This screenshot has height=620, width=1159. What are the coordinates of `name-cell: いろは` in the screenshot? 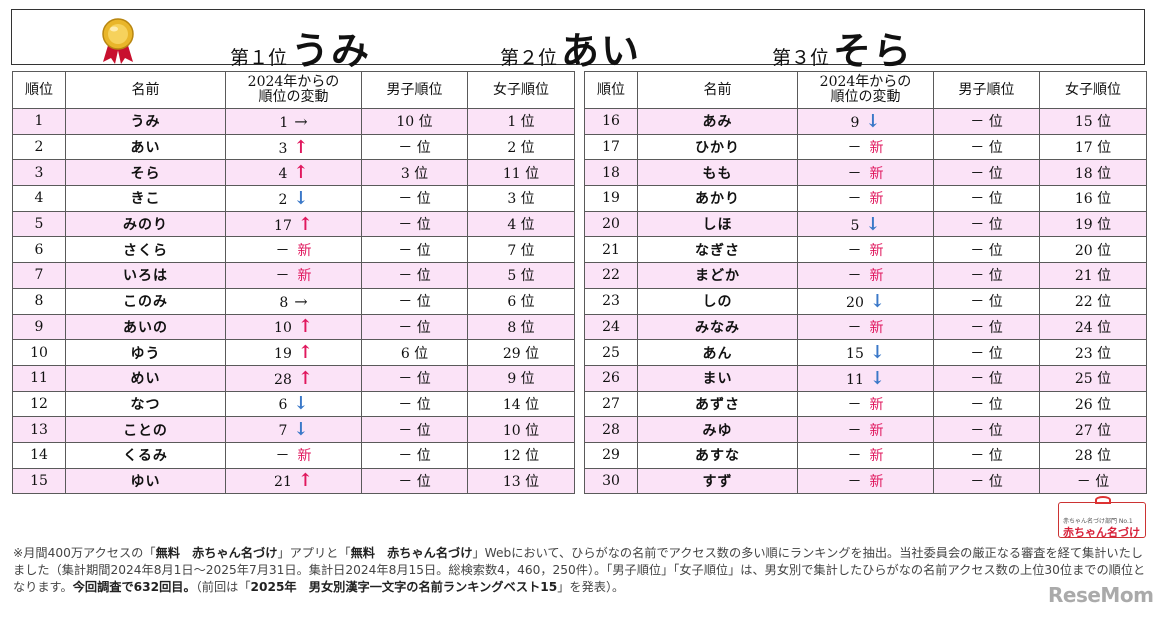 It's located at (145, 275).